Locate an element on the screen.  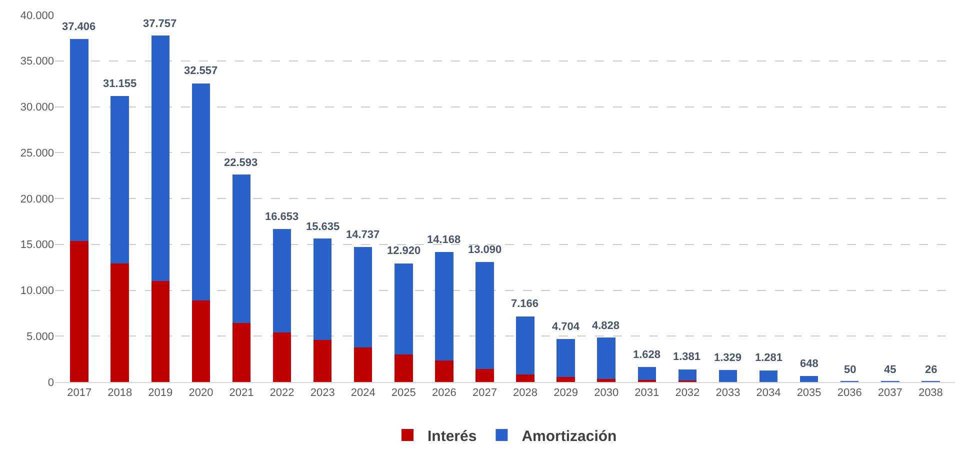
y-tick-label: 25.000 is located at coordinates (37, 153).